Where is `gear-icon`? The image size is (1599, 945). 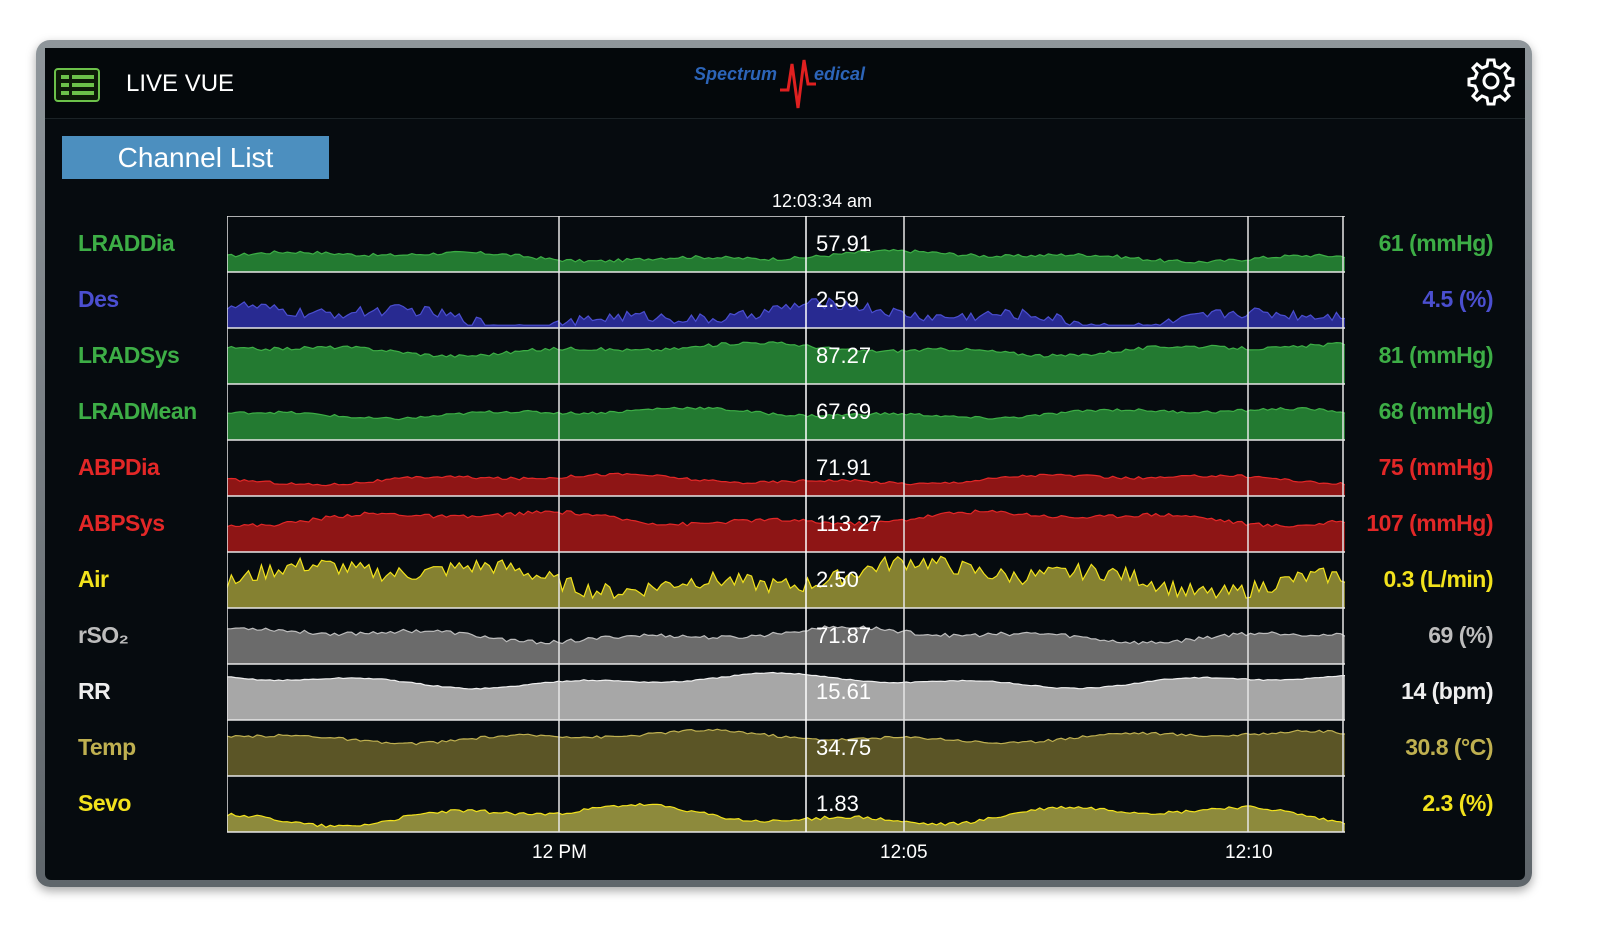 gear-icon is located at coordinates (1491, 81).